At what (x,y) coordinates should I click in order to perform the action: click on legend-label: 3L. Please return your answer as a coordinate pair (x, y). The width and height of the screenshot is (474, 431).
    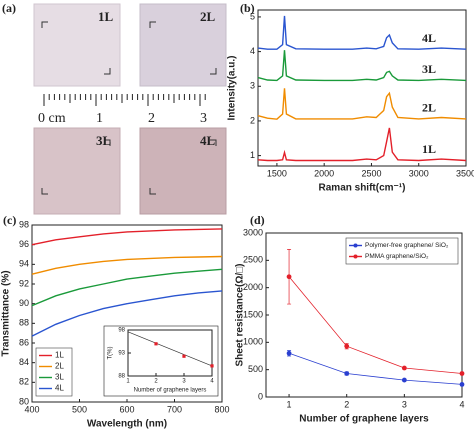
    Looking at the image, I should click on (429, 69).